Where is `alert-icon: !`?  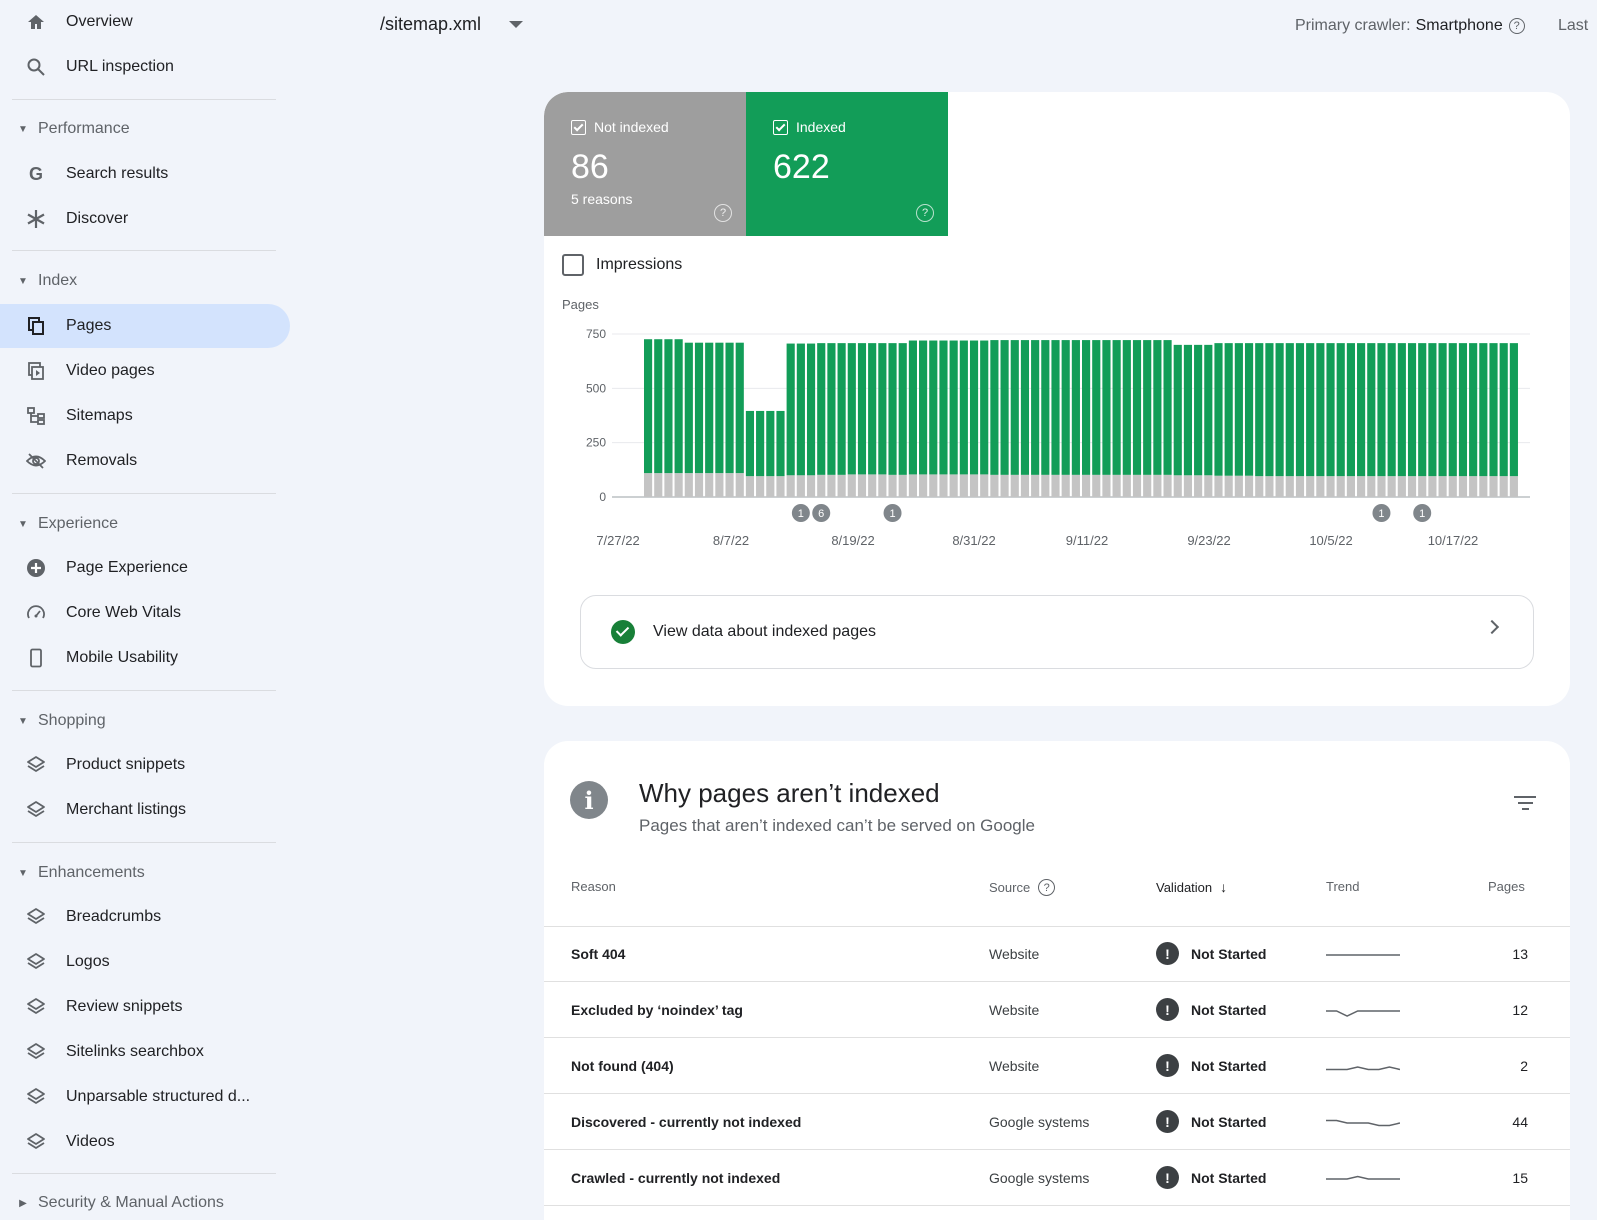 alert-icon: ! is located at coordinates (1167, 1065).